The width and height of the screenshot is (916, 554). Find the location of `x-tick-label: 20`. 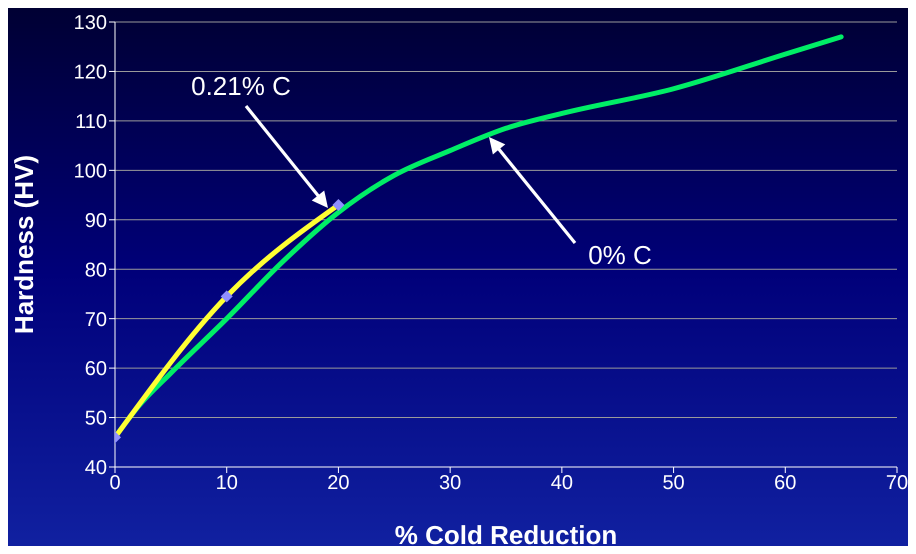

x-tick-label: 20 is located at coordinates (338, 483).